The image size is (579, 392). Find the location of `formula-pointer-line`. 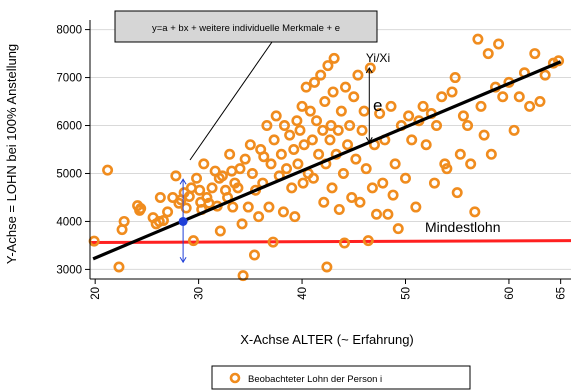

formula-pointer-line is located at coordinates (231, 101).